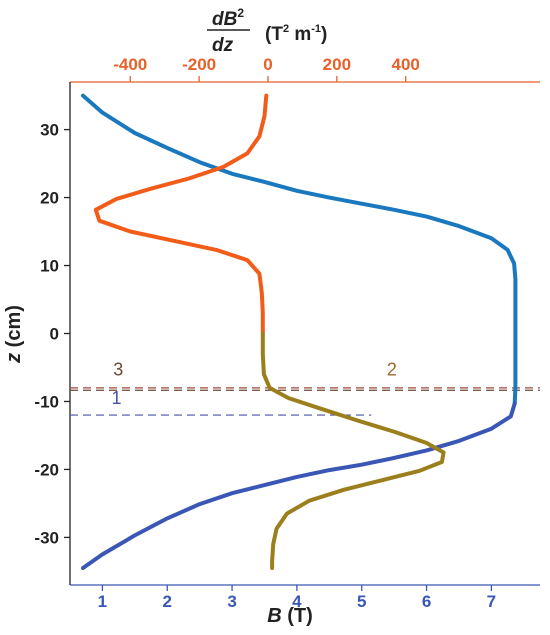 The width and height of the screenshot is (550, 635). What do you see at coordinates (353, 450) in the screenshot?
I see `gradient-curve-lower` at bounding box center [353, 450].